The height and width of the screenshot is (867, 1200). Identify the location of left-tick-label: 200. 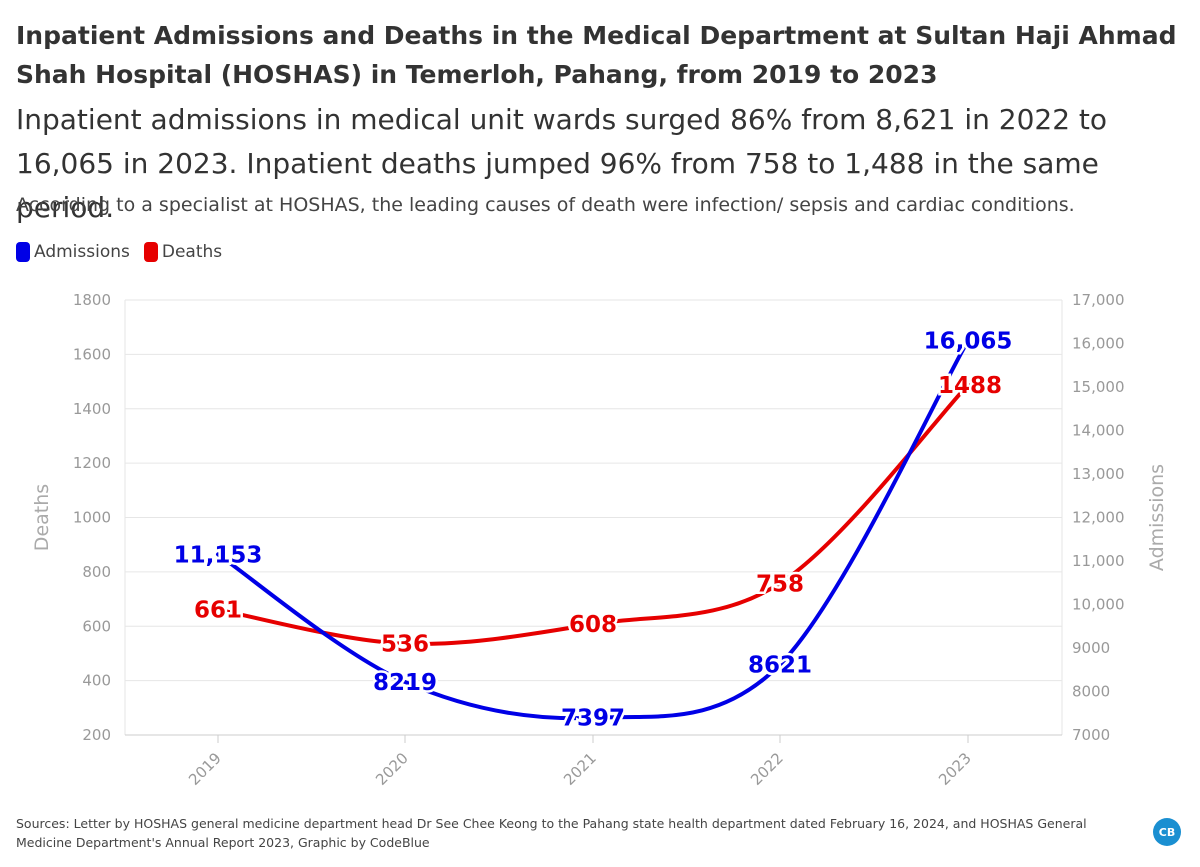
(96, 735).